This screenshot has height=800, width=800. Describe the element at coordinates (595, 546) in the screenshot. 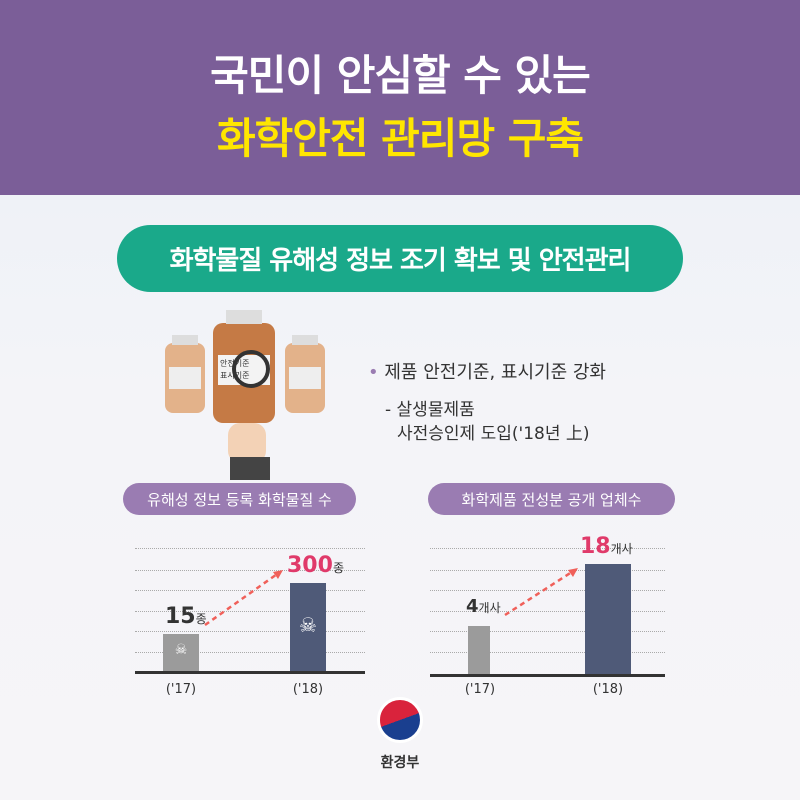

I see `value-label: 18` at that location.